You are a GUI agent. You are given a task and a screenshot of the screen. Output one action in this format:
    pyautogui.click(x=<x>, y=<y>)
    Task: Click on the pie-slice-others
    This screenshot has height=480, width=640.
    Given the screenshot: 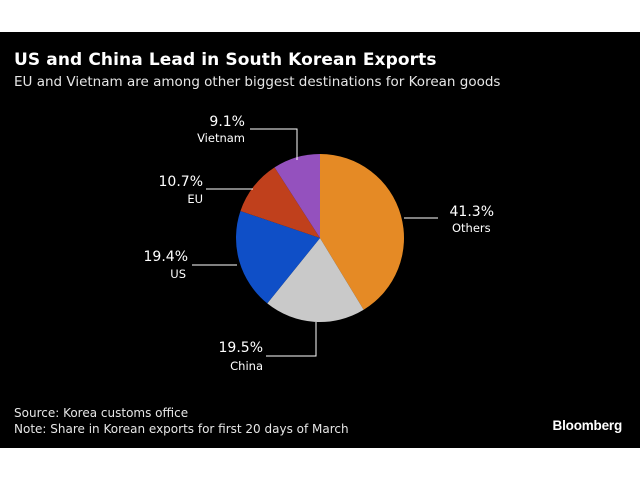 What is the action you would take?
    pyautogui.click(x=362, y=232)
    